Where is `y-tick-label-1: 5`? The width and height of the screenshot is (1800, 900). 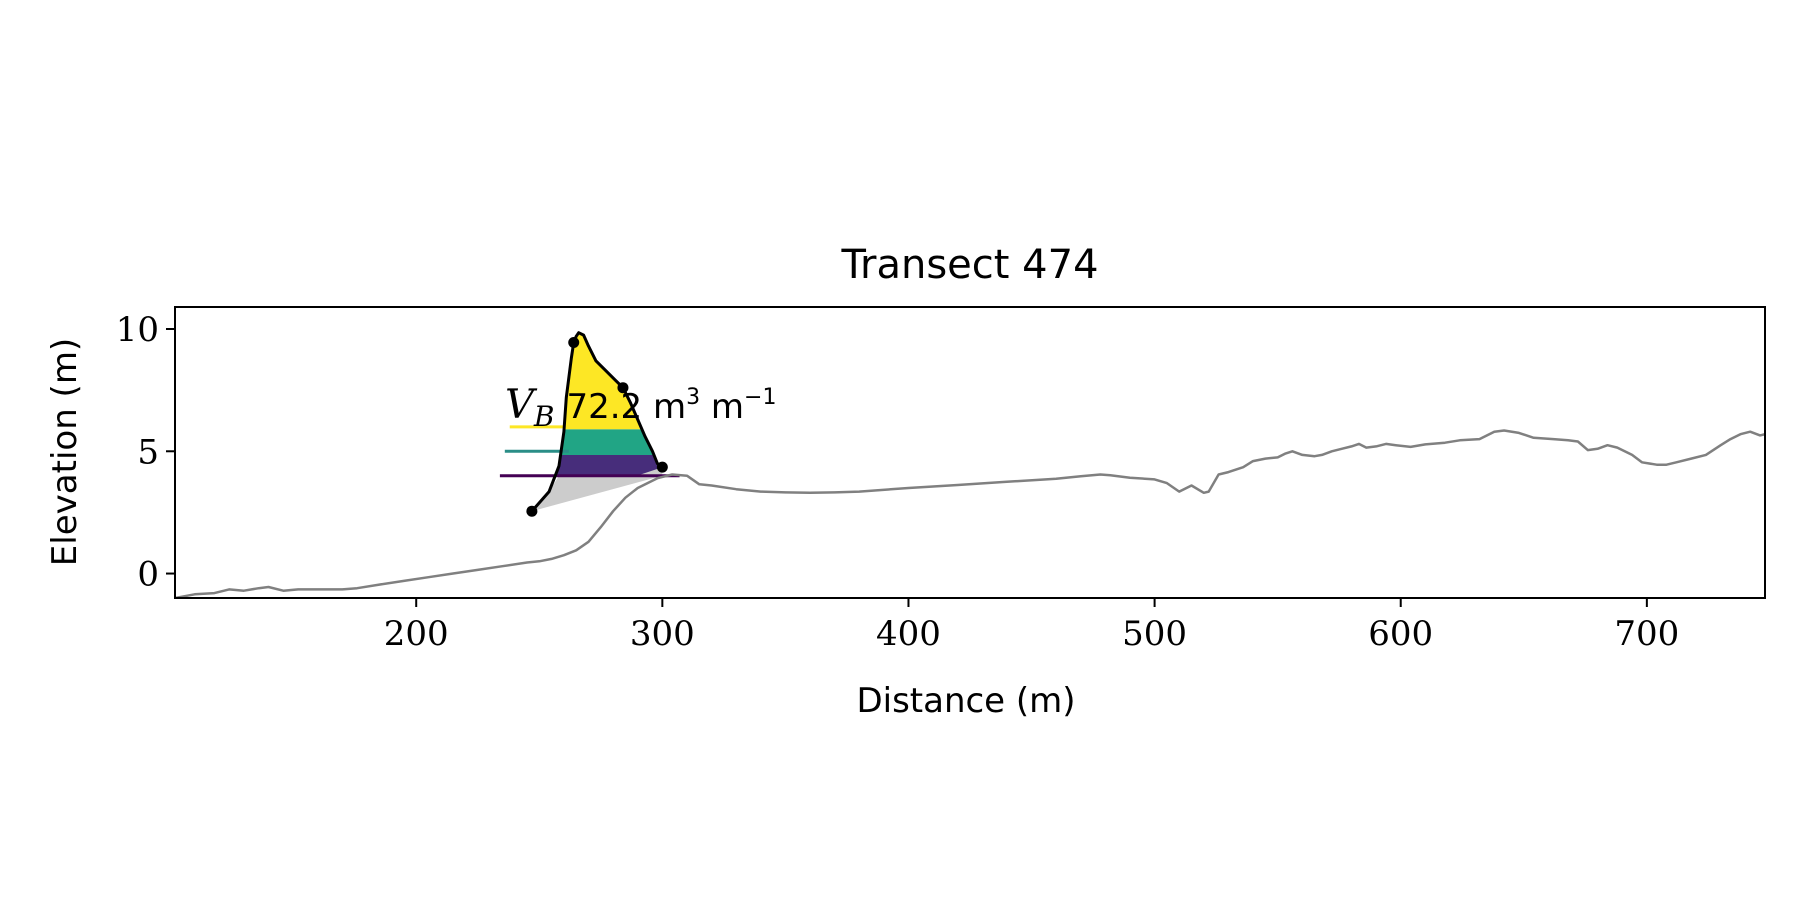
y-tick-label-1: 5 is located at coordinates (148, 452).